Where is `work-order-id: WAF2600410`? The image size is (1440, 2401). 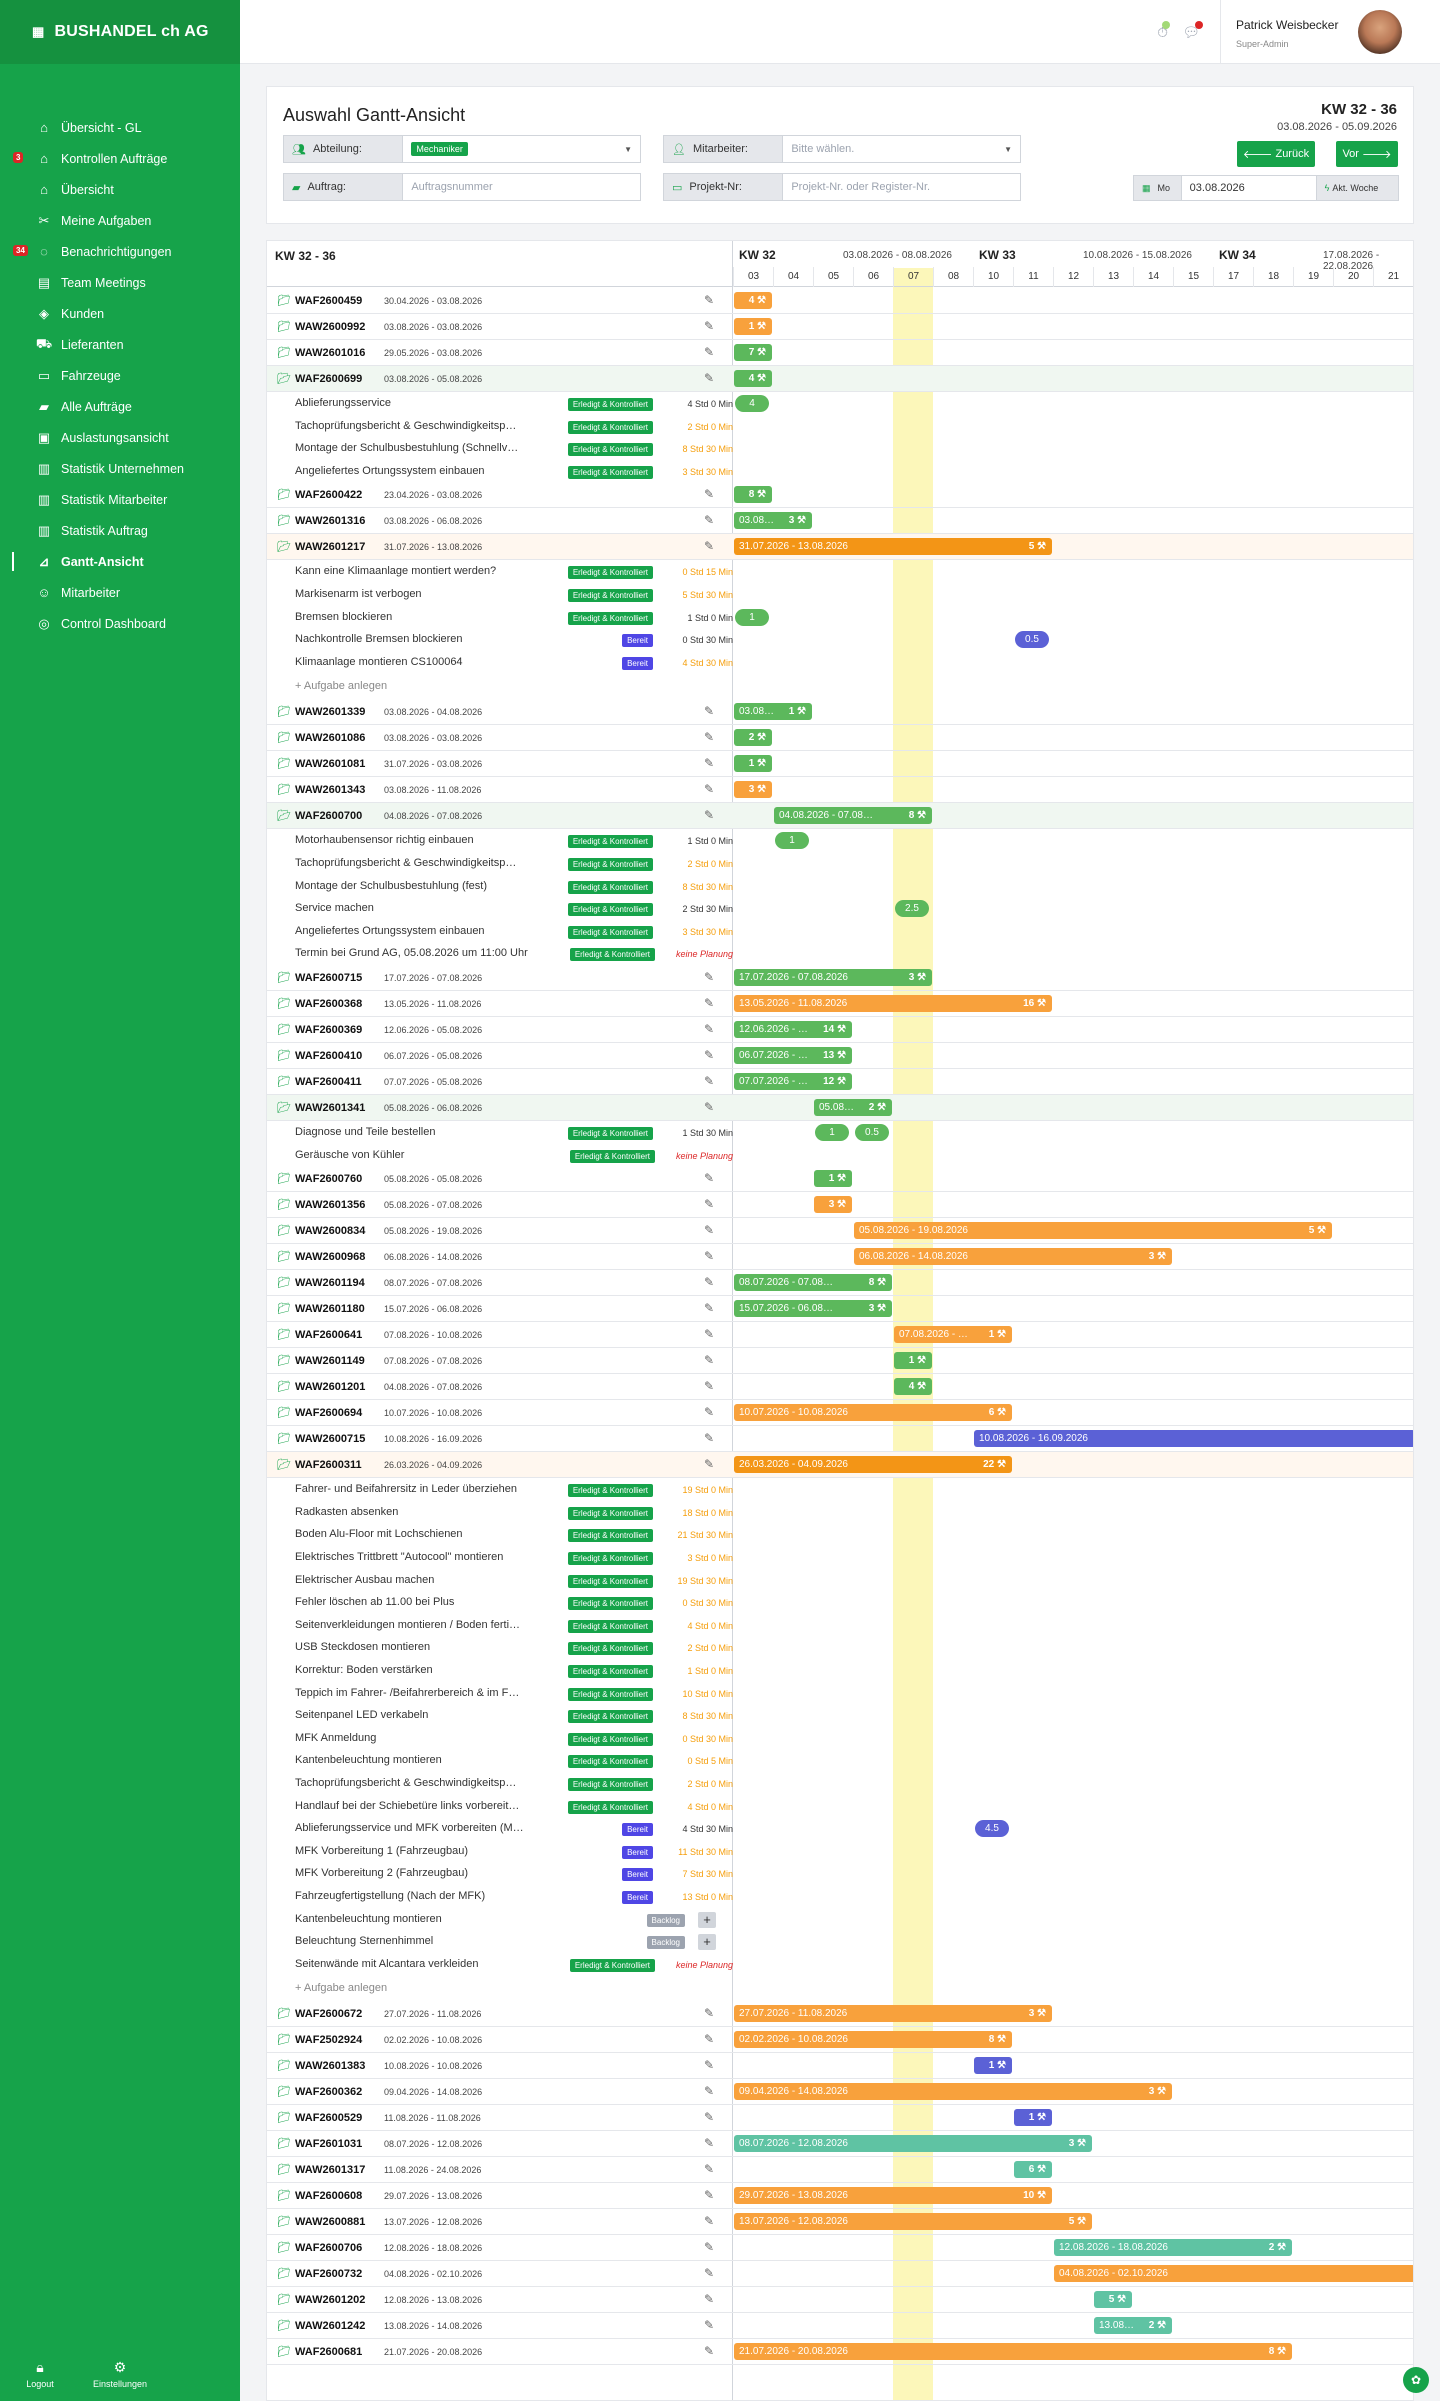 work-order-id: WAF2600410 is located at coordinates (329, 1056).